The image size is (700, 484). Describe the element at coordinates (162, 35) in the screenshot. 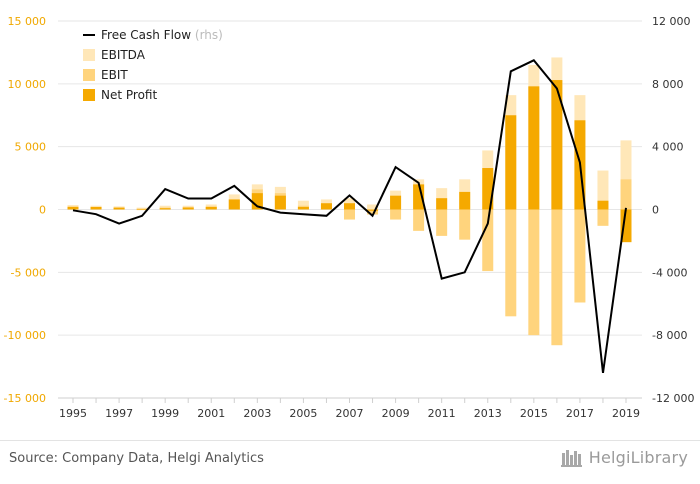

I see `legend-label: Free Cash Flow (rhs)` at that location.